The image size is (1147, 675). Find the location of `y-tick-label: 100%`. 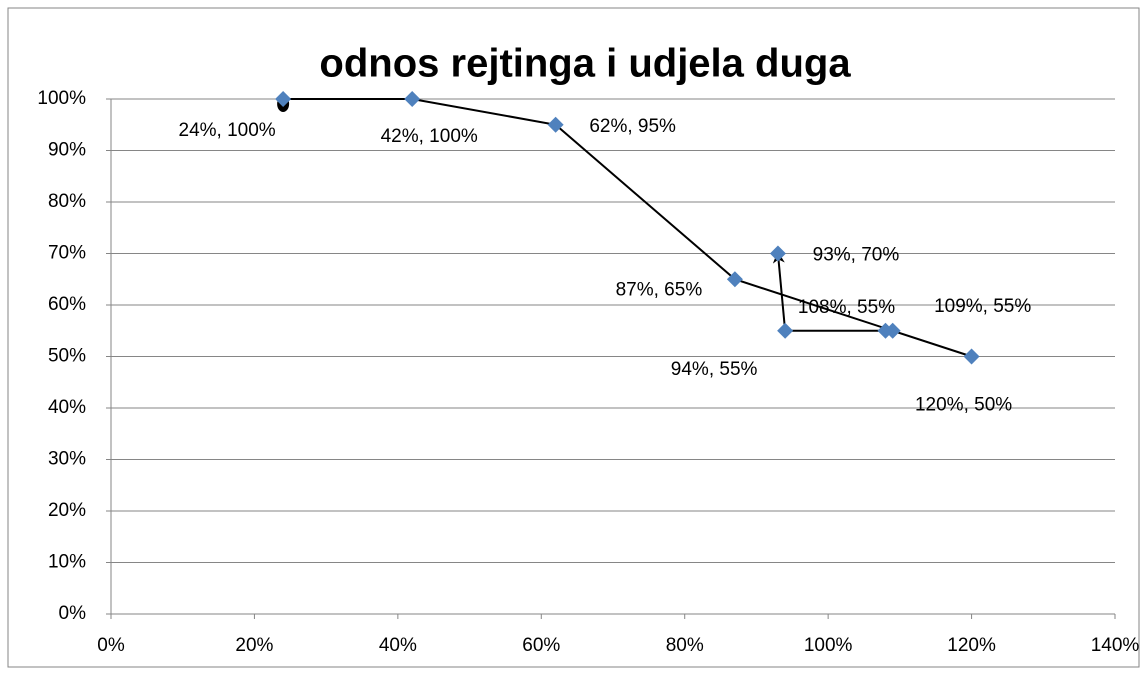

y-tick-label: 100% is located at coordinates (61, 98).